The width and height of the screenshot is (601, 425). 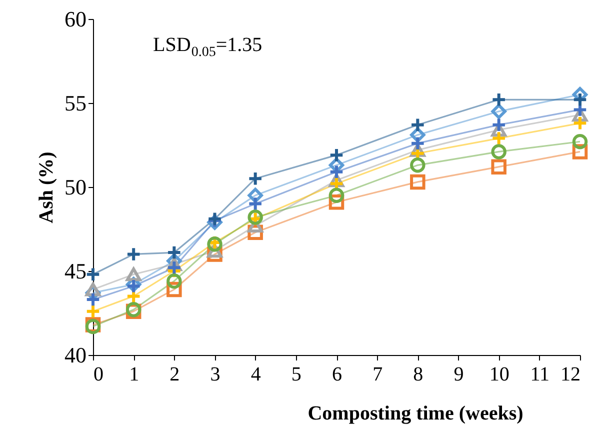 What do you see at coordinates (75, 355) in the screenshot?
I see `y-tick-label: 40` at bounding box center [75, 355].